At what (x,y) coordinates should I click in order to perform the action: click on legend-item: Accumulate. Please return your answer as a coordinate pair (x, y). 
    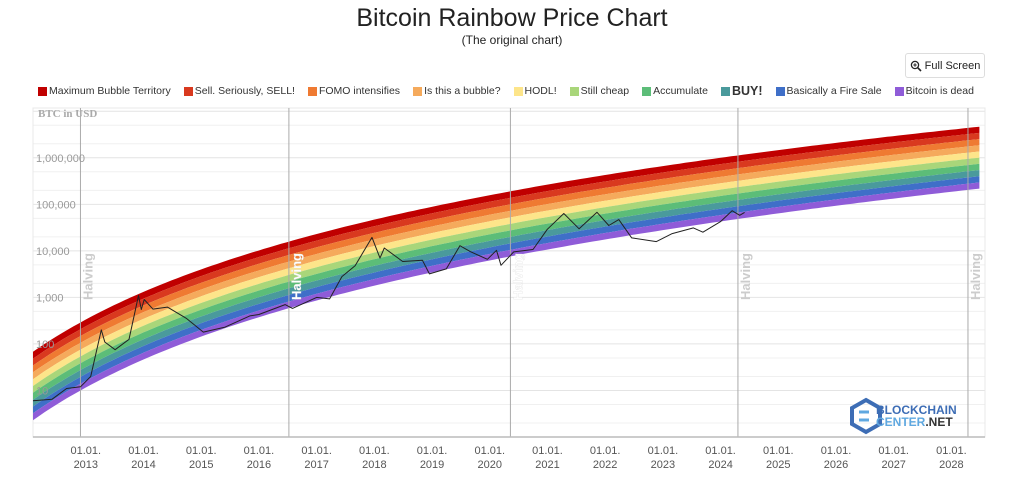
    Looking at the image, I should click on (675, 91).